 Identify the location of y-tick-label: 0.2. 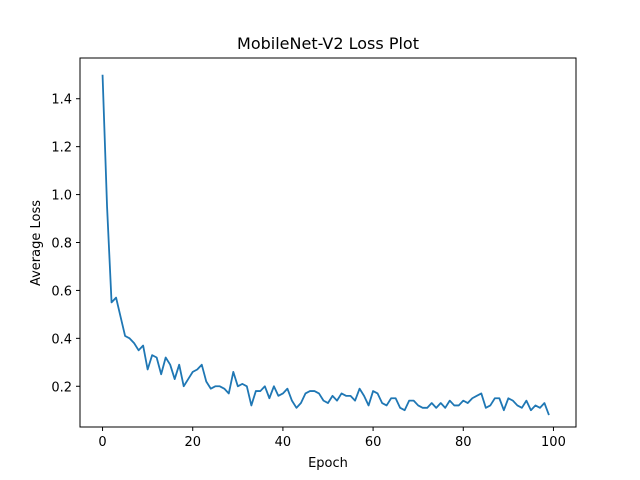
(61, 387).